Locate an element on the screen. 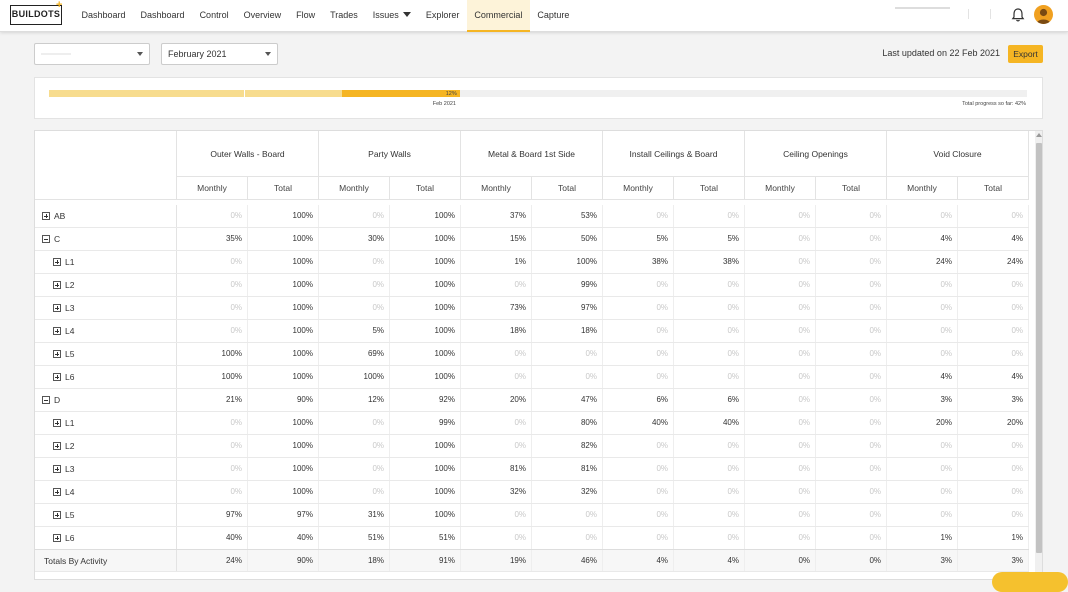 The height and width of the screenshot is (592, 1068). subheader-monthly: Monthly is located at coordinates (638, 188).